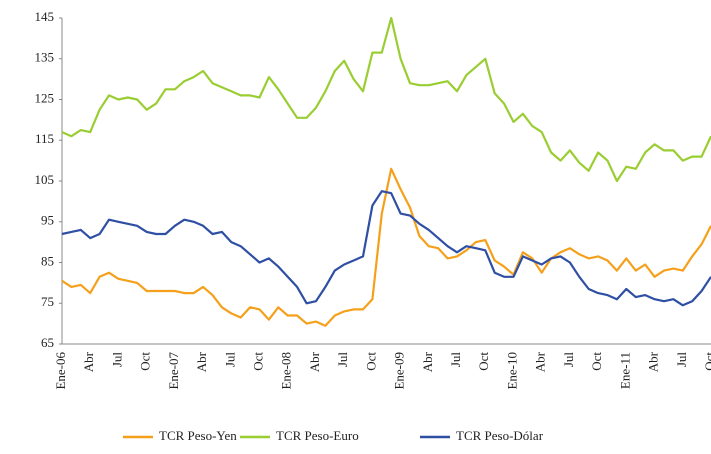  I want to click on x-tick-label: Ene-09, so click(399, 371).